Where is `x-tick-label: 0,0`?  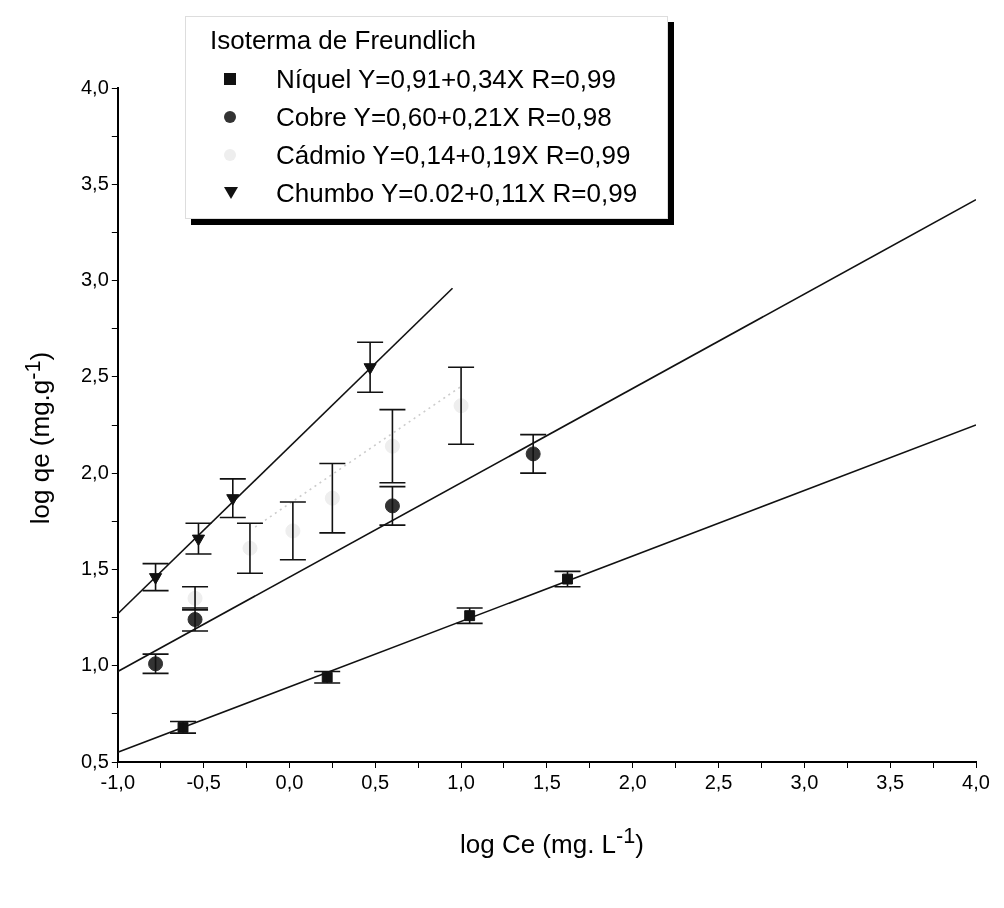 x-tick-label: 0,0 is located at coordinates (289, 781).